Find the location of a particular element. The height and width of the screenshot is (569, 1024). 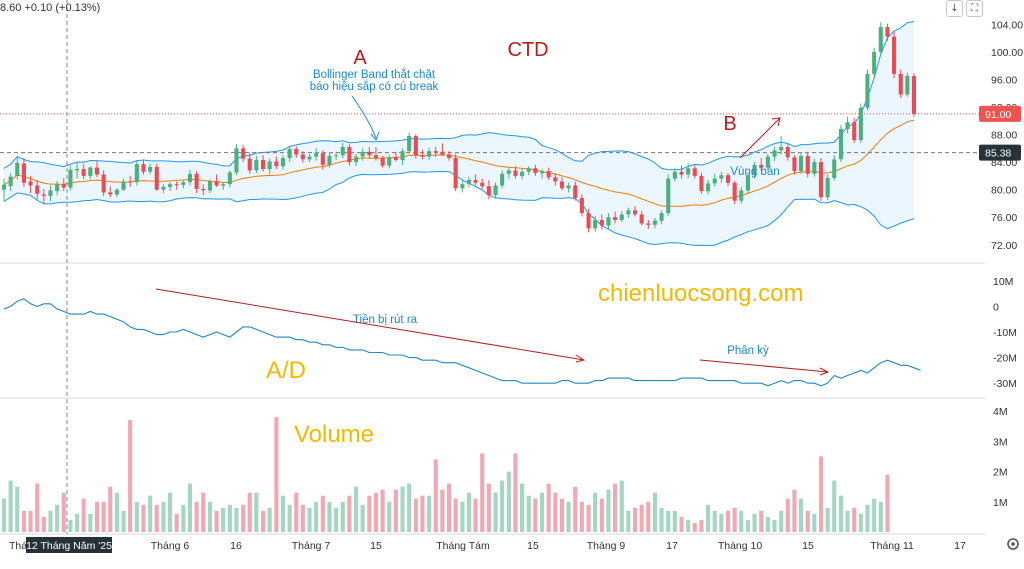

annotation-A: A is located at coordinates (360, 58).